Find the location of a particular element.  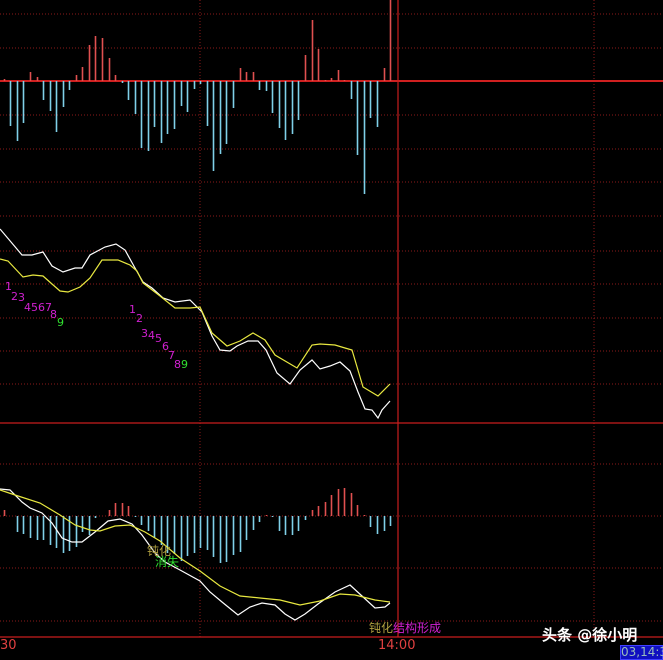

blunt-structure-label: 钝化结构形成 is located at coordinates (405, 628).